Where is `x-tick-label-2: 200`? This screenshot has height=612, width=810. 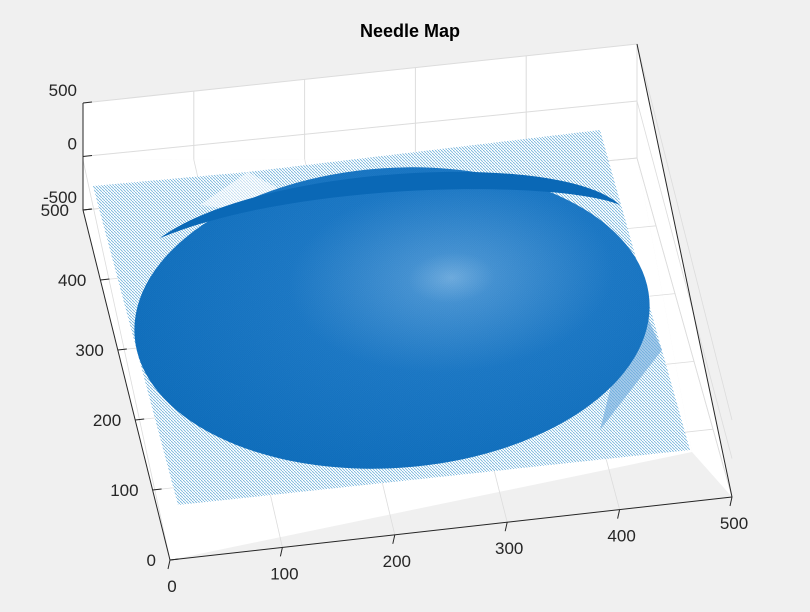 x-tick-label-2: 200 is located at coordinates (397, 561).